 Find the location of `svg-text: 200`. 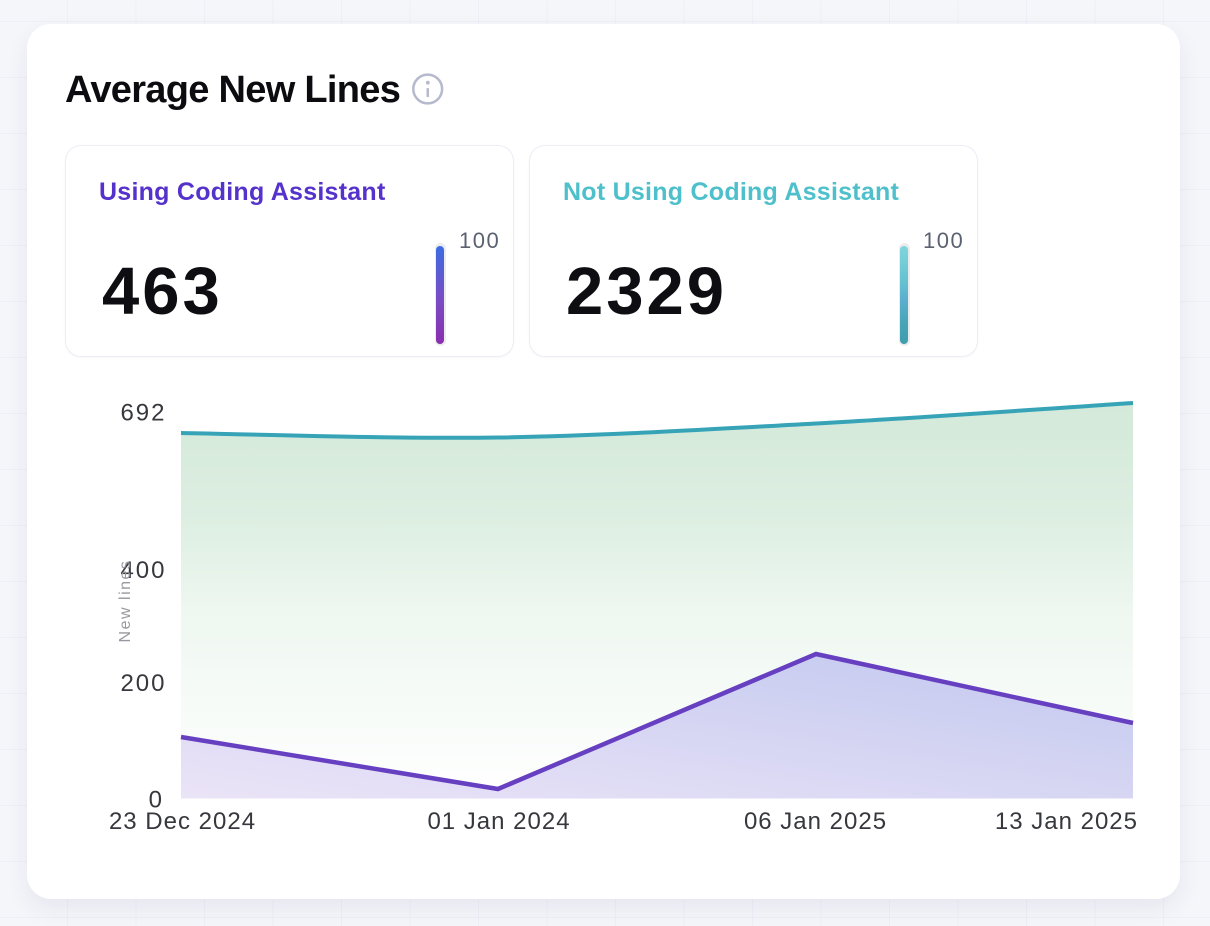

svg-text: 200 is located at coordinates (143, 683).